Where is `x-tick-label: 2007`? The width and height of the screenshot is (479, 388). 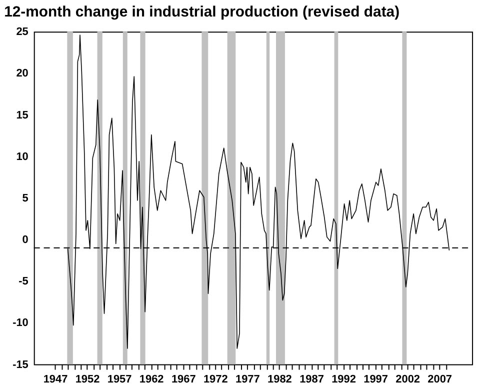
x-tick-label: 2007 is located at coordinates (440, 380).